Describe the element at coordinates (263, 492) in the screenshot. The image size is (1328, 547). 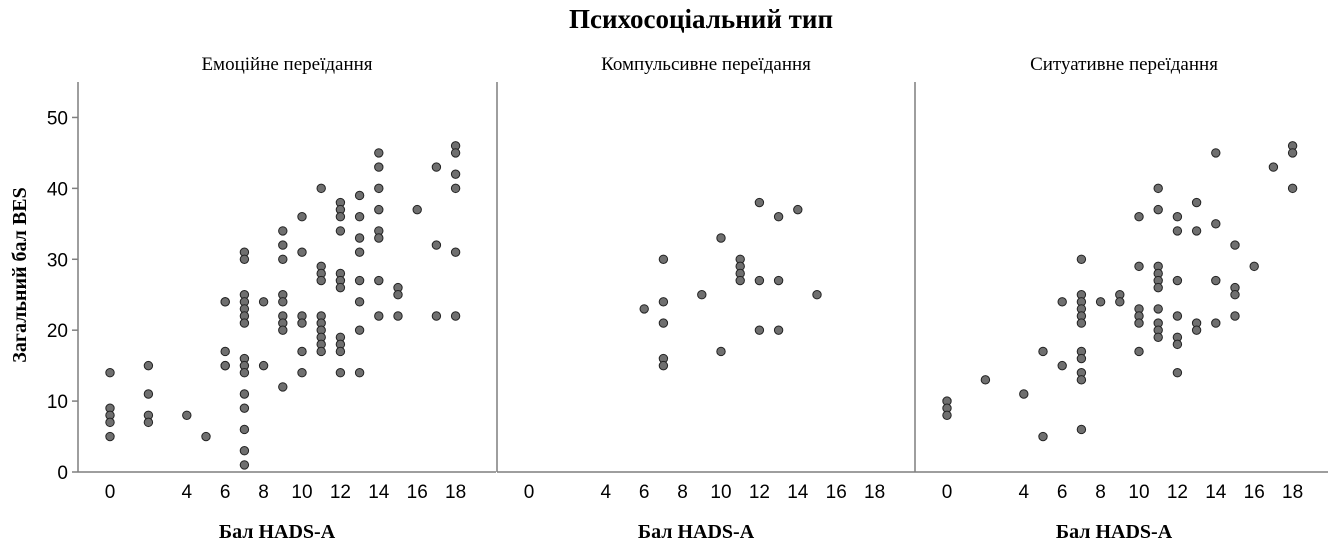
I see `x-tick-label: 8` at that location.